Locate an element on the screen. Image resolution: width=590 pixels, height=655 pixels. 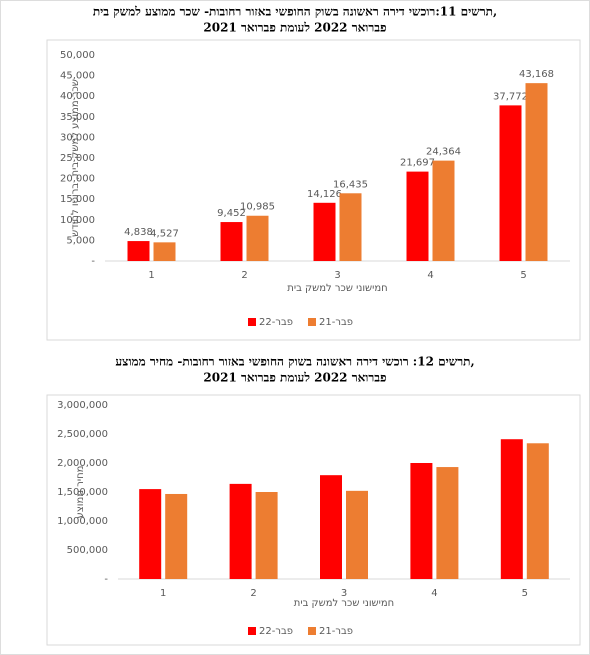
data-label: 43,168 is located at coordinates (536, 74).